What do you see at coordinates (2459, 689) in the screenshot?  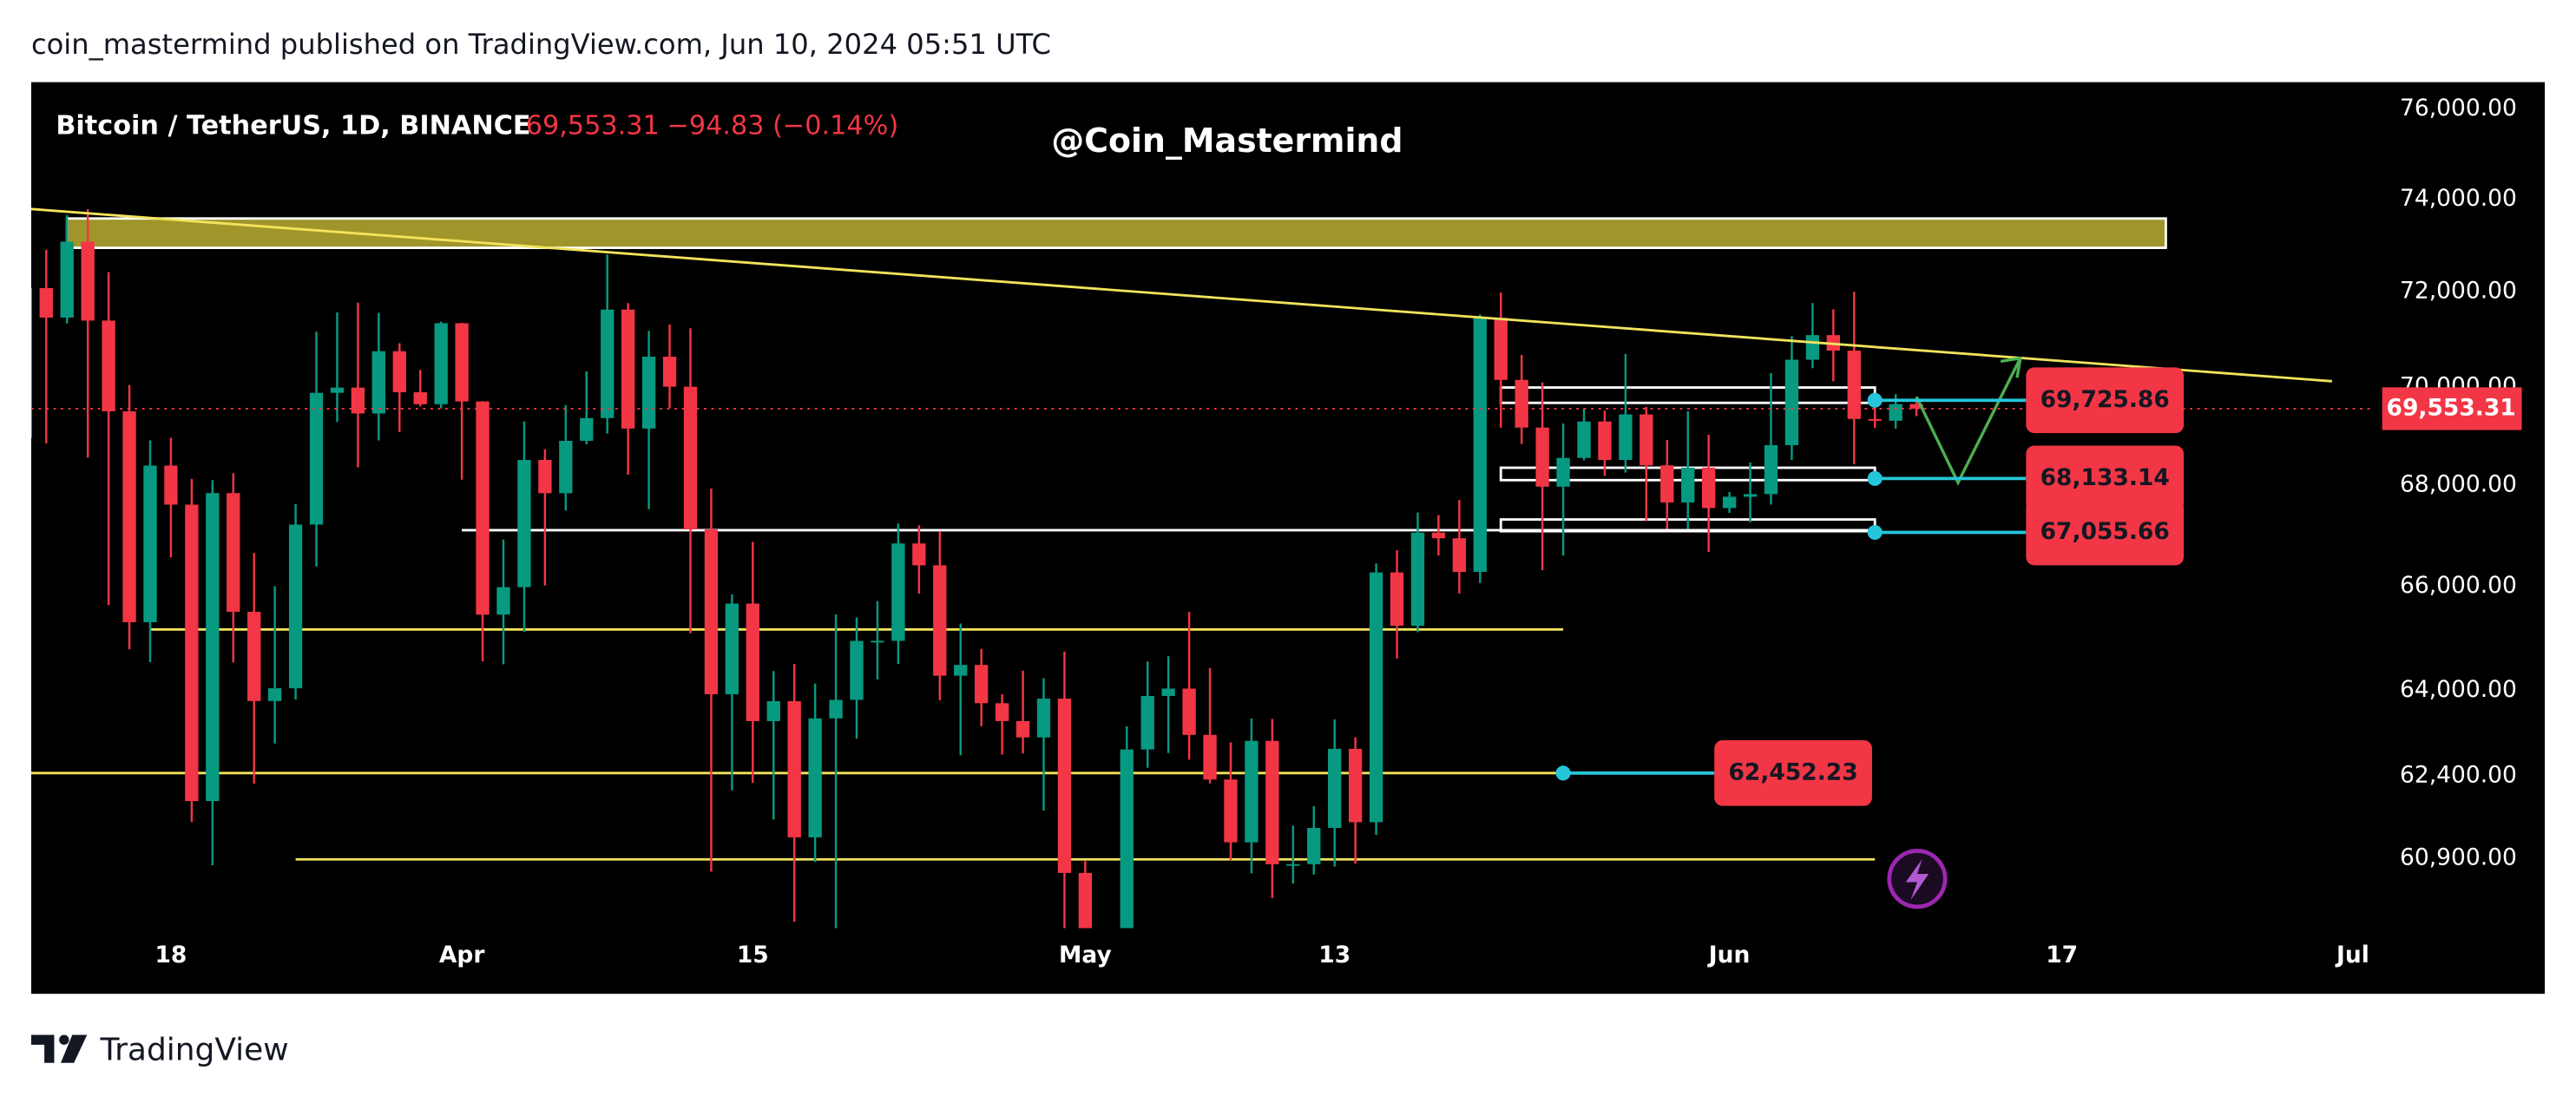 I see `y-tick-label: 64,000.00` at bounding box center [2459, 689].